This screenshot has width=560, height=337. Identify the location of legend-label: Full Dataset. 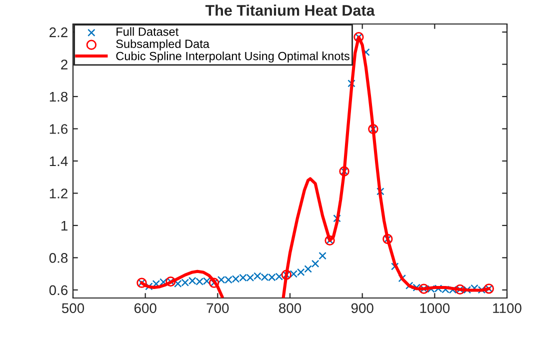
(147, 31).